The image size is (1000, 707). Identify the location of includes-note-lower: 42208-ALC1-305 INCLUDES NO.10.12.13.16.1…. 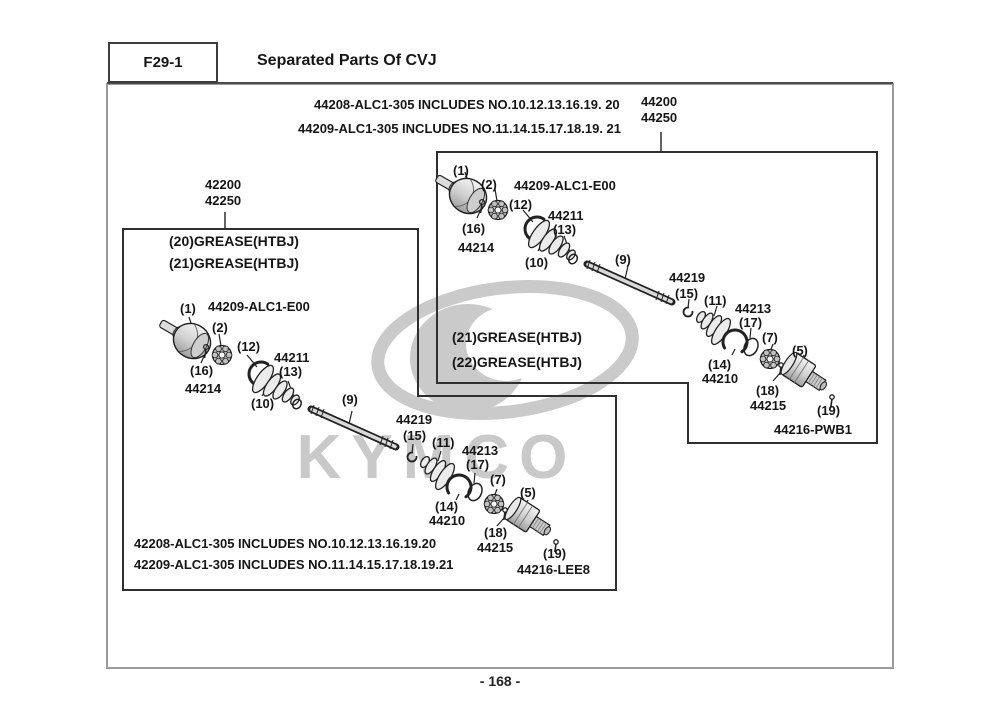
(285, 543).